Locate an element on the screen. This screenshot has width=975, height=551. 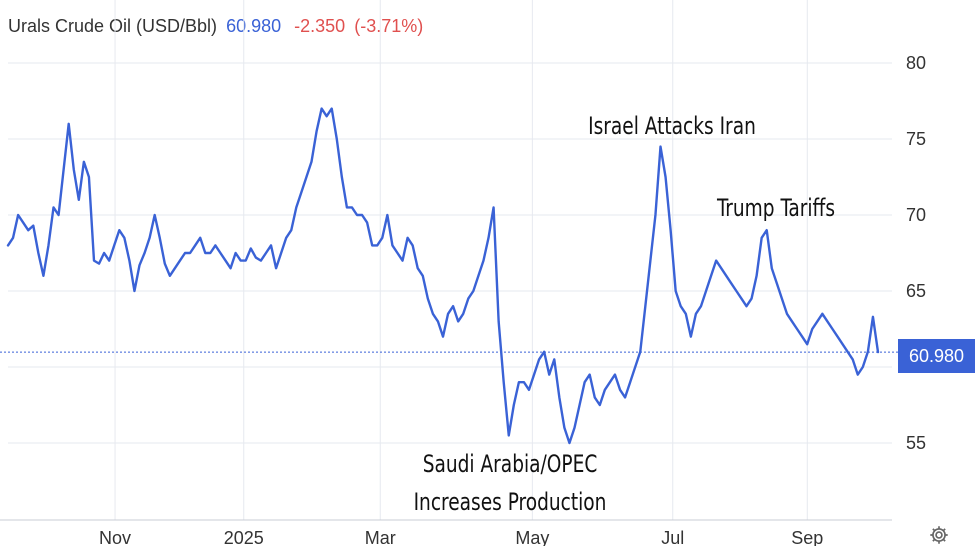
x-tick-label: Nov is located at coordinates (115, 537).